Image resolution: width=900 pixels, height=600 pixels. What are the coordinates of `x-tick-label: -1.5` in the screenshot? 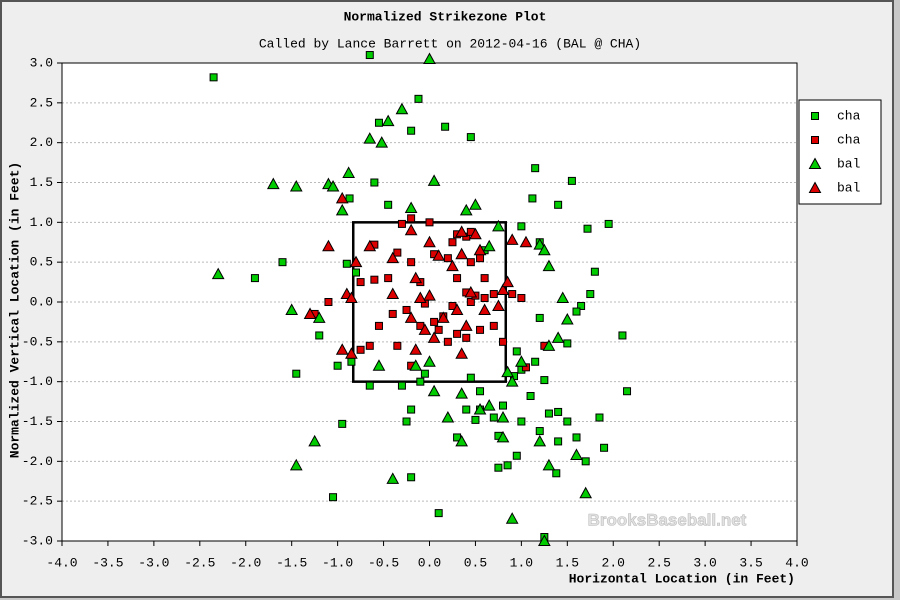 It's located at (291, 562).